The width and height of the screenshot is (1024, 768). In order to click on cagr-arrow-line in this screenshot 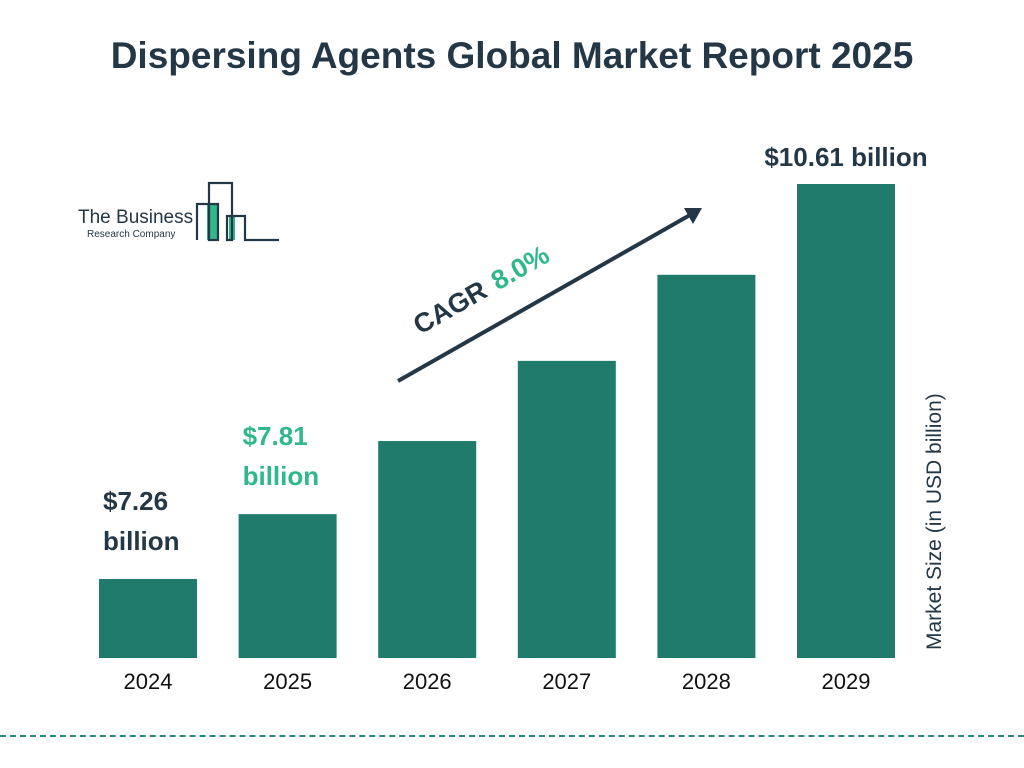, I will do `click(544, 298)`.